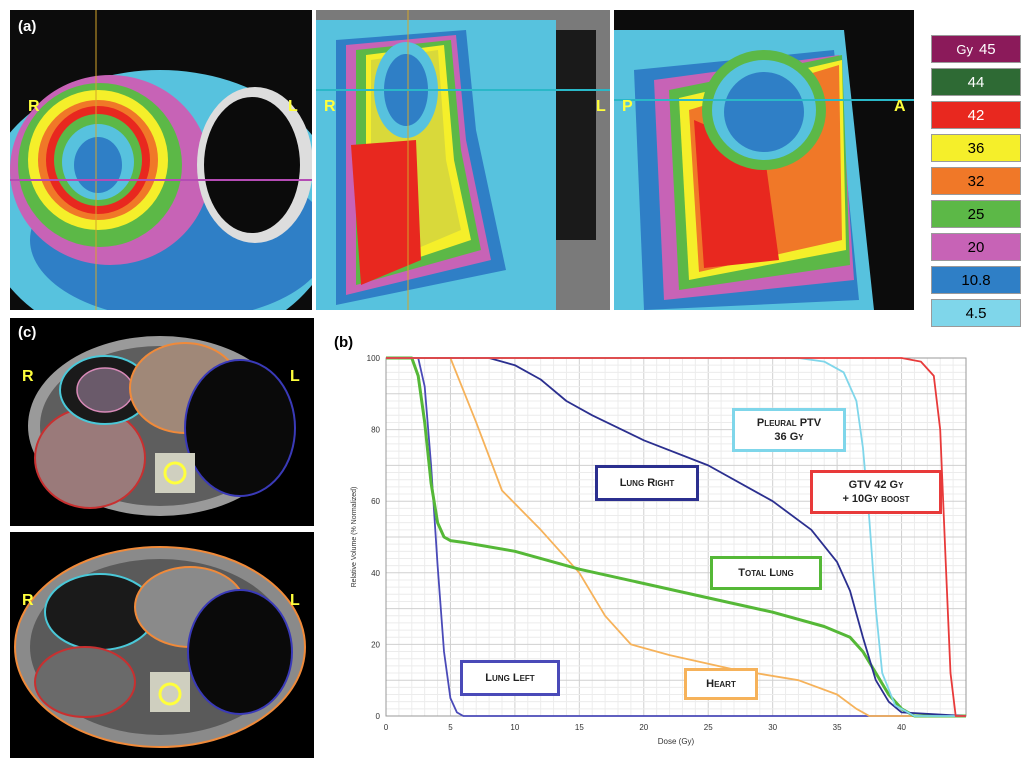 The height and width of the screenshot is (764, 1024). I want to click on coronal-dose-map, so click(463, 160).